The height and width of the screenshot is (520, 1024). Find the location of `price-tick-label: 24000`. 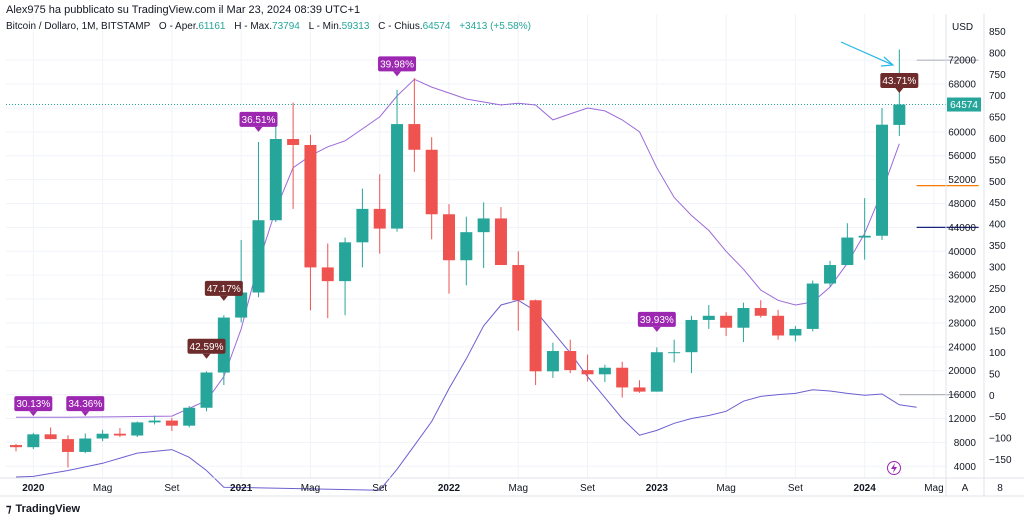

price-tick-label: 24000 is located at coordinates (962, 347).